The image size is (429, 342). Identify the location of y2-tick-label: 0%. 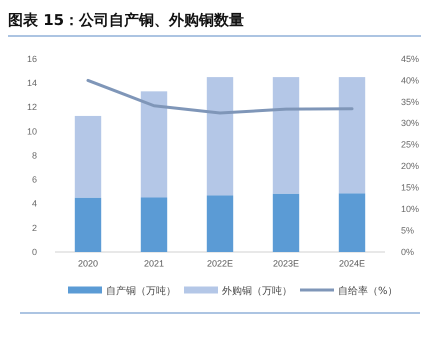
(407, 251).